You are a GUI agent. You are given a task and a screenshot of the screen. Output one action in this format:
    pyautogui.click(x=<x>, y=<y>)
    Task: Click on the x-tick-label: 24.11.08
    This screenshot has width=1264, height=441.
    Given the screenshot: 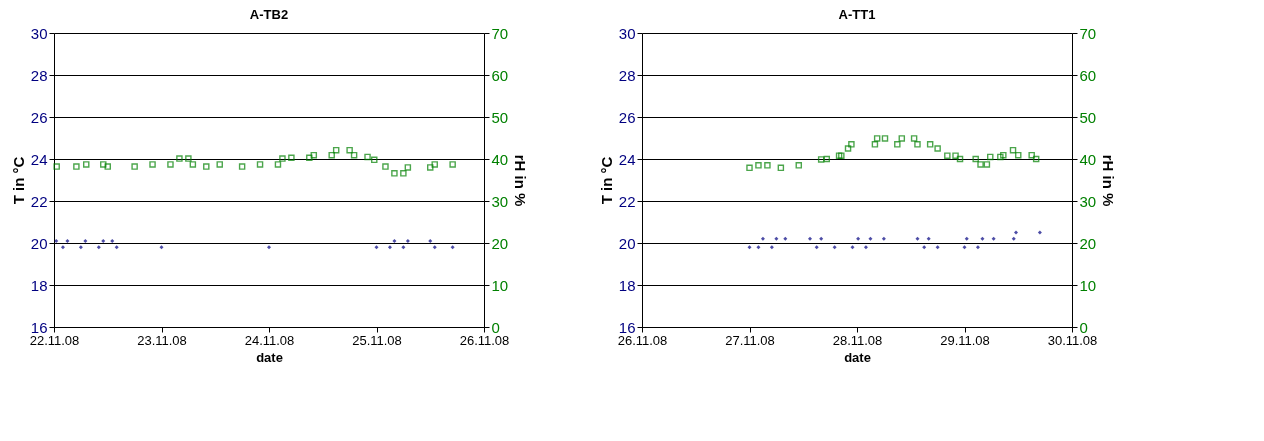 What is the action you would take?
    pyautogui.click(x=269, y=340)
    